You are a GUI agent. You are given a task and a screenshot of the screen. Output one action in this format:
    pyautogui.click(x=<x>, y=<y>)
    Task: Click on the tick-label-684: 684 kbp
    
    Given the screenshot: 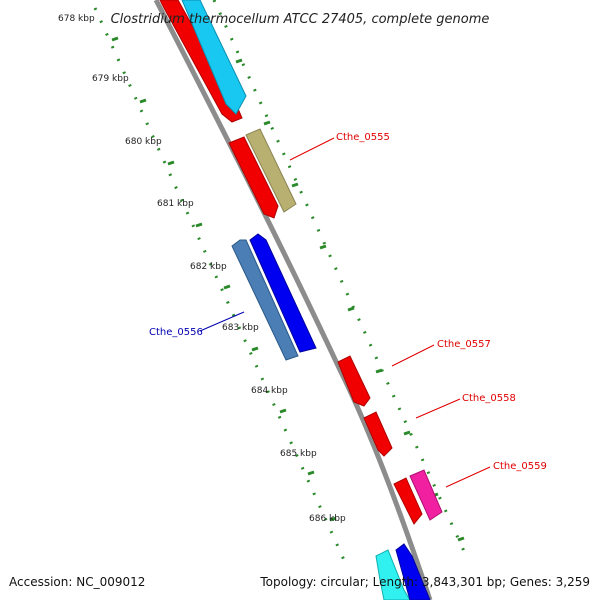 What is the action you would take?
    pyautogui.click(x=269, y=391)
    